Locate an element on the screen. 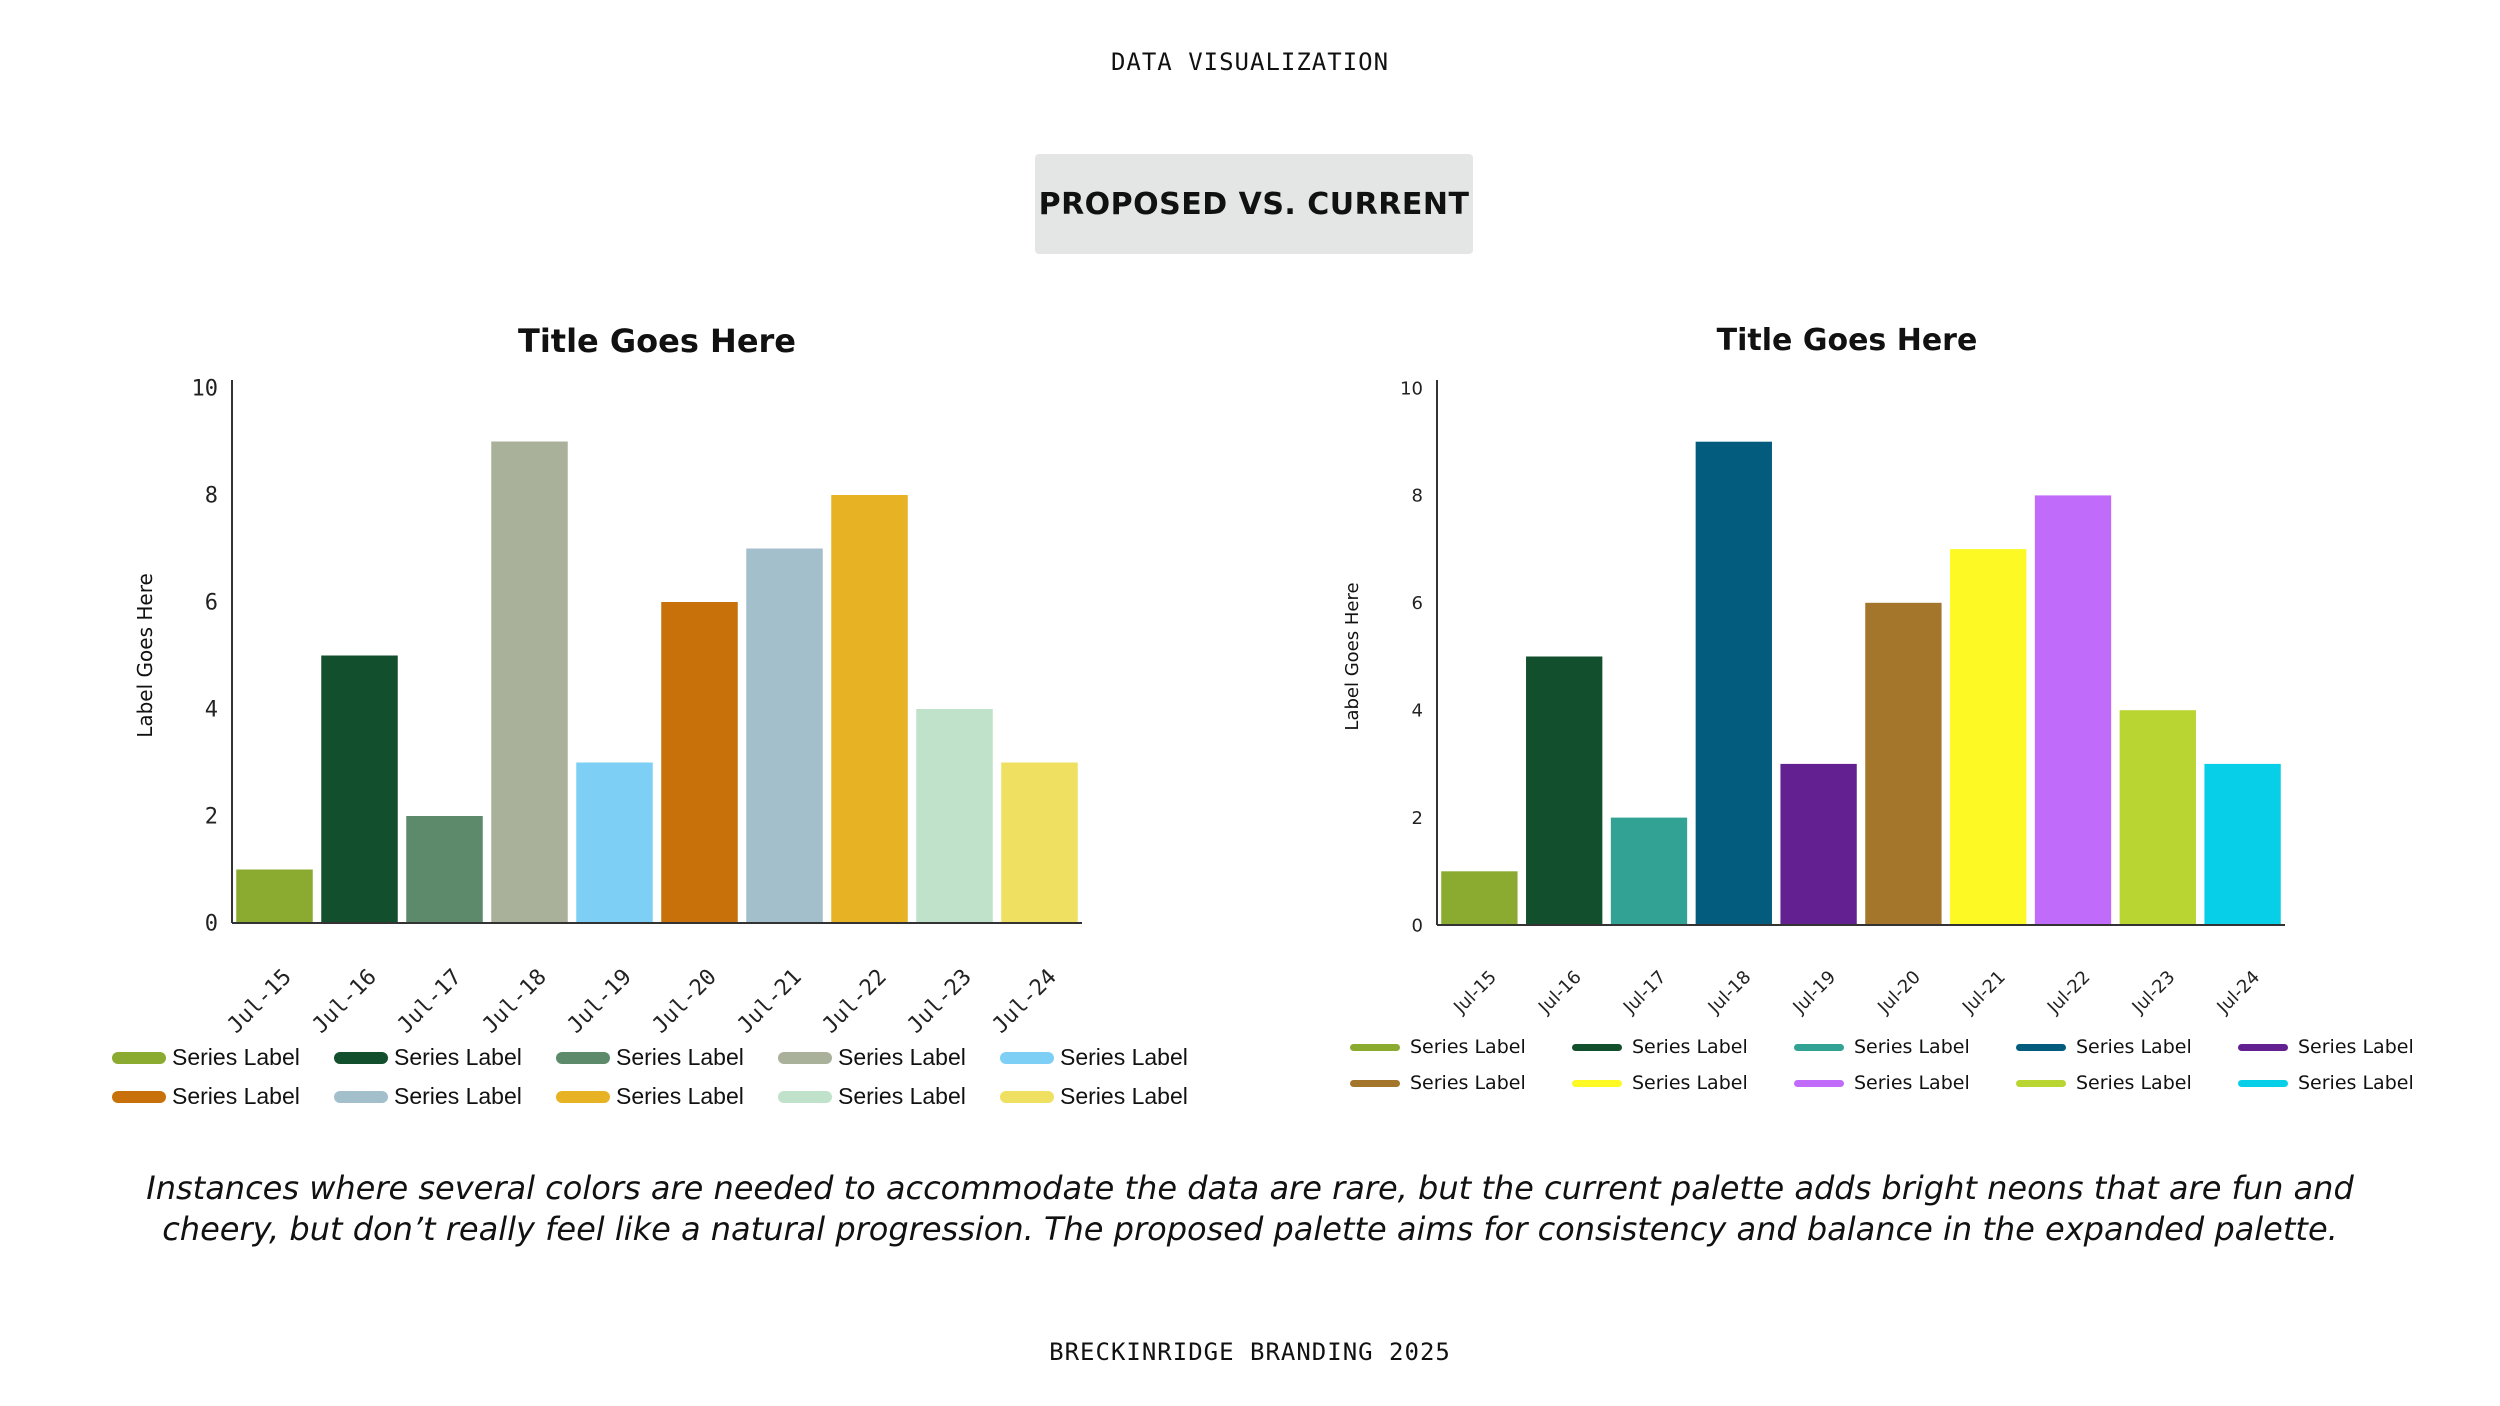  x-tick-label: Jul-17 is located at coordinates (430, 1002).